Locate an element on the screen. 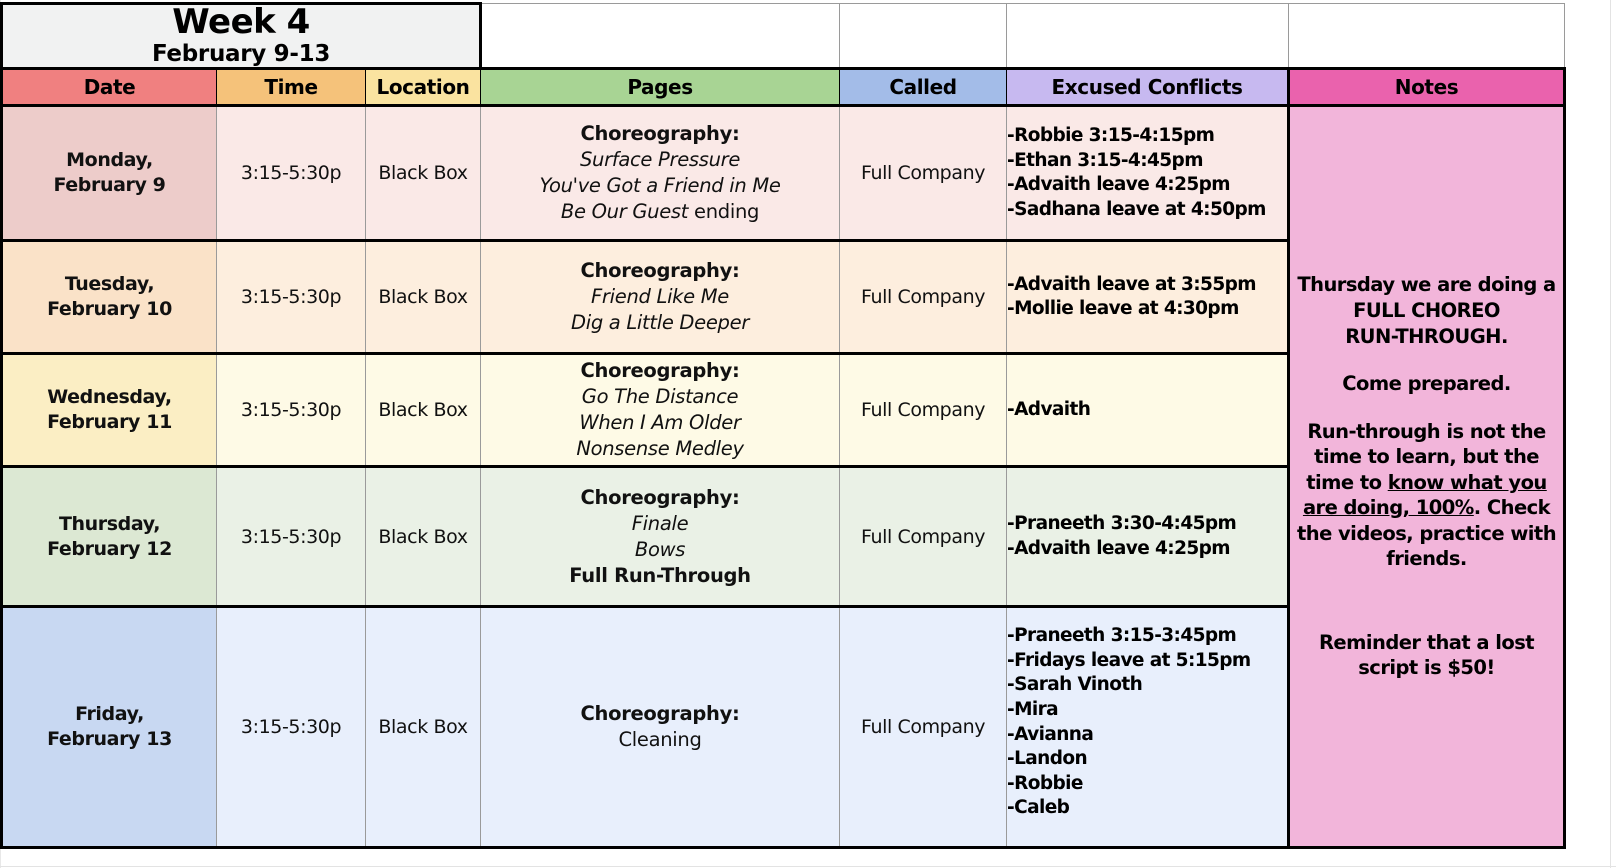 Image resolution: width=1616 pixels, height=868 pixels. conflict-item: -Mira is located at coordinates (1033, 709).